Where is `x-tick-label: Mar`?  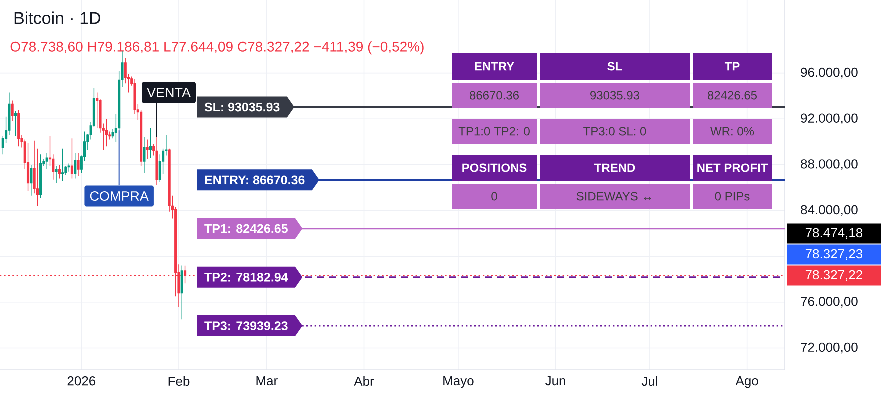 x-tick-label: Mar is located at coordinates (267, 381).